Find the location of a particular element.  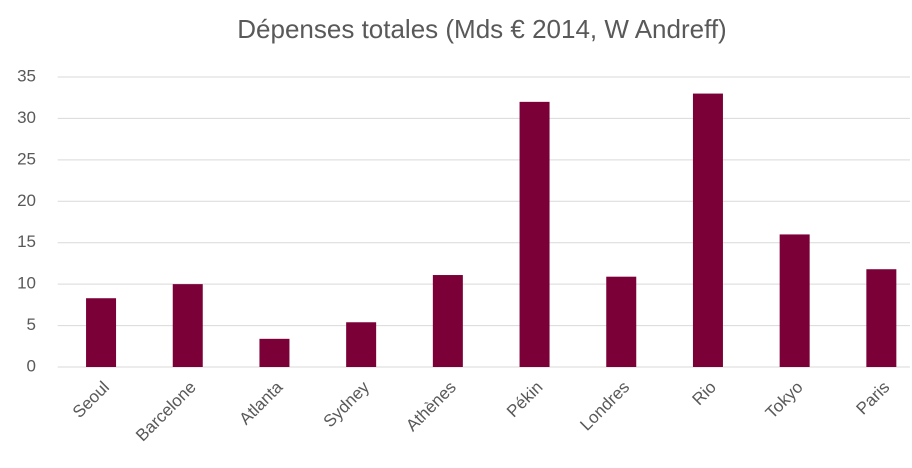

chart-title: Dépenses totales (Mds € 2014, W Andreff) is located at coordinates (481, 29).